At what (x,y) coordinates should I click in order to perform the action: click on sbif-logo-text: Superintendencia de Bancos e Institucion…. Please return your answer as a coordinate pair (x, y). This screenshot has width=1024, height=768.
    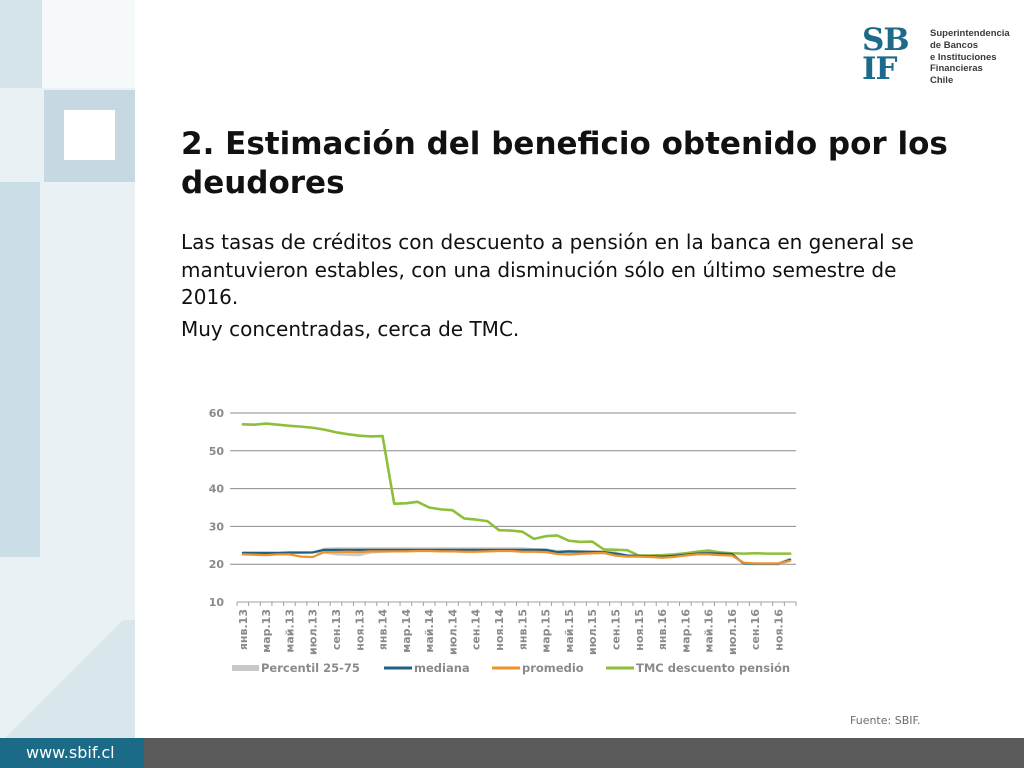
    Looking at the image, I should click on (970, 57).